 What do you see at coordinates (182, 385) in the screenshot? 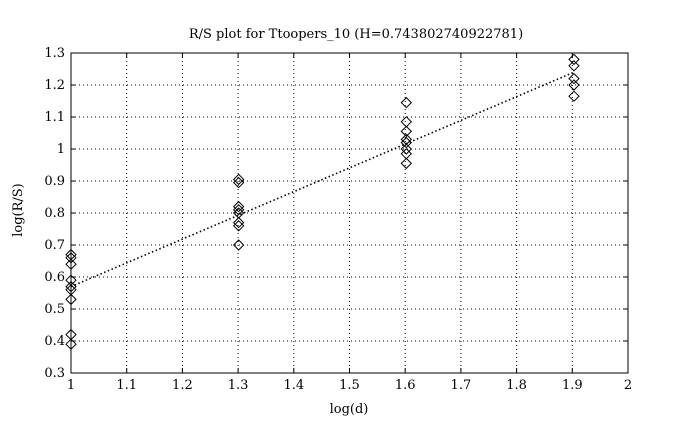
I see `x-tick-label: 1.2` at bounding box center [182, 385].